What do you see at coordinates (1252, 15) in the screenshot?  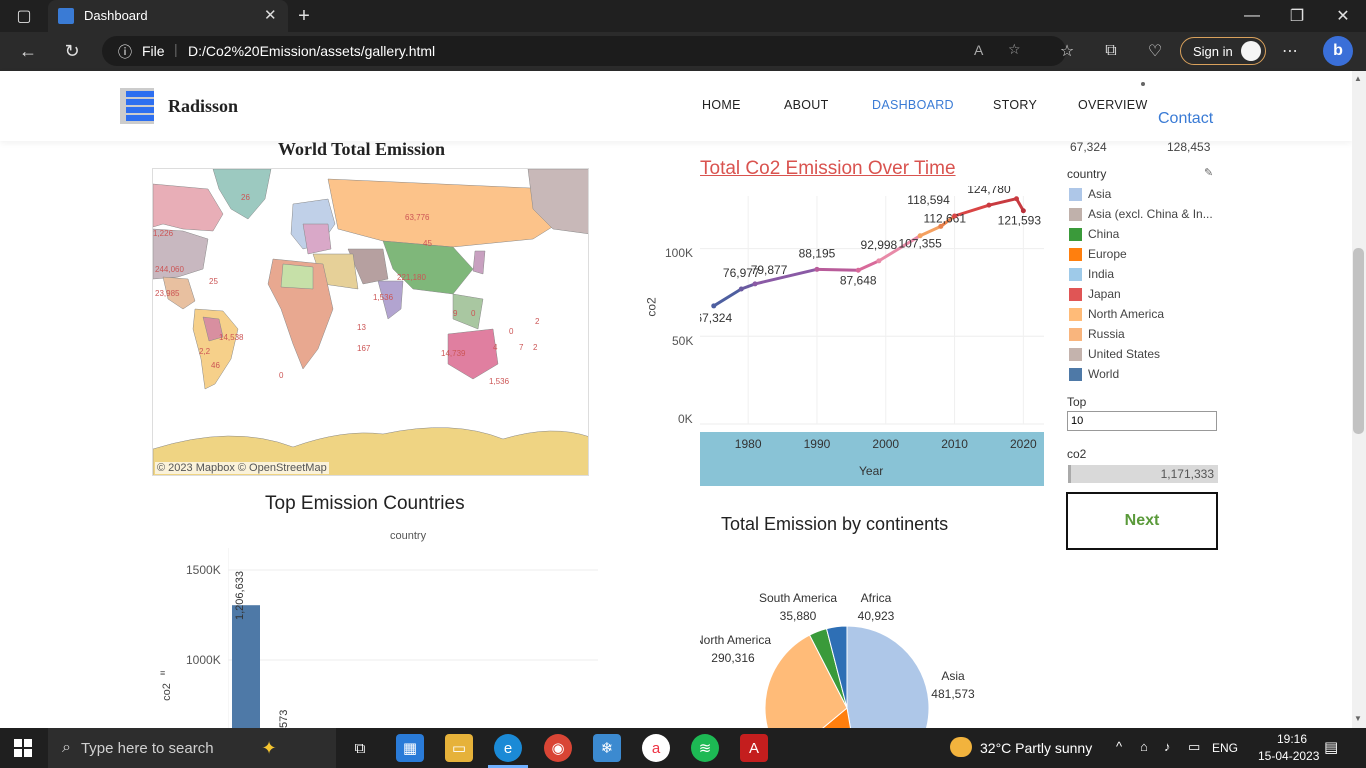 I see `minimize-icon: —` at bounding box center [1252, 15].